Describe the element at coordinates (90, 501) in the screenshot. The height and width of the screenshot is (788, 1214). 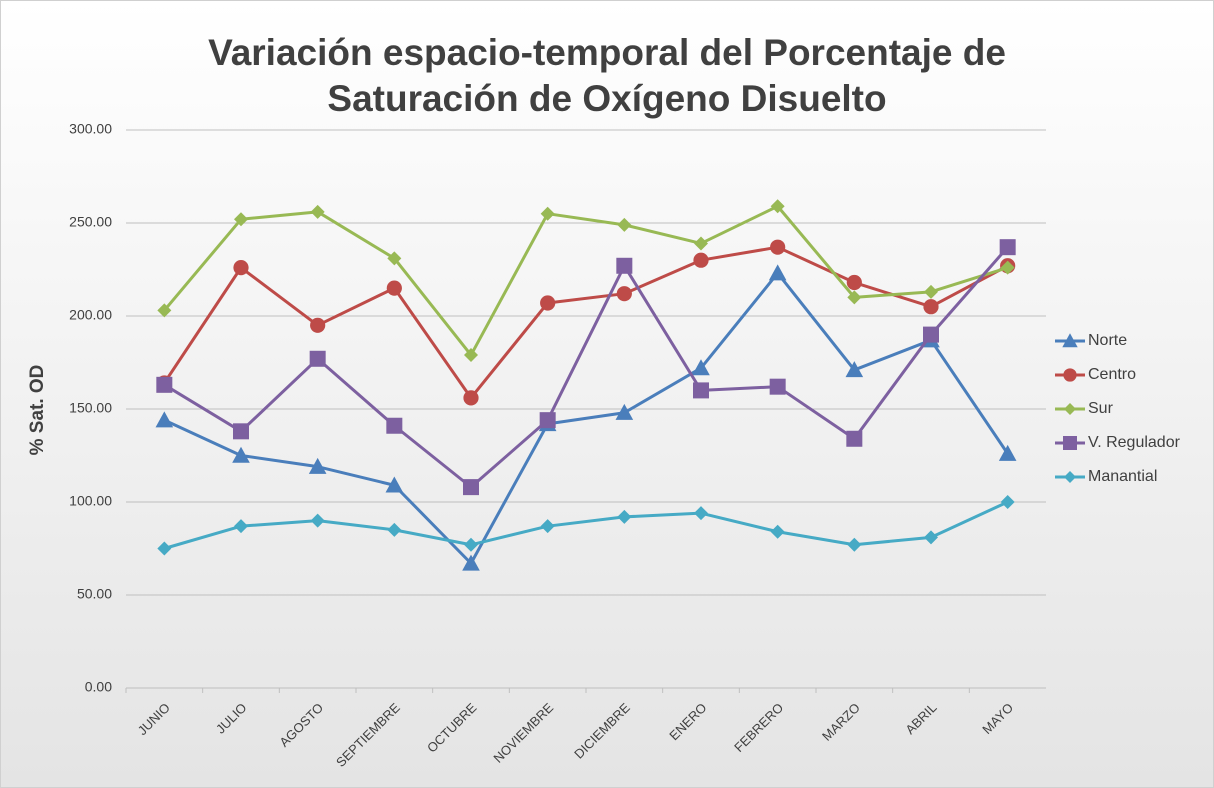
I see `y-tick-label: 100.00` at that location.